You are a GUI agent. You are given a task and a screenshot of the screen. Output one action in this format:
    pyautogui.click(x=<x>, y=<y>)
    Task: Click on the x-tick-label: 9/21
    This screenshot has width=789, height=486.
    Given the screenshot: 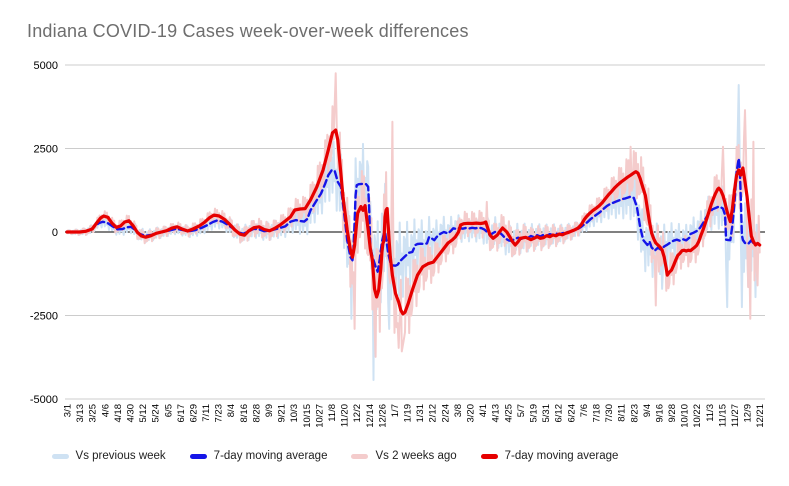 What is the action you would take?
    pyautogui.click(x=282, y=413)
    